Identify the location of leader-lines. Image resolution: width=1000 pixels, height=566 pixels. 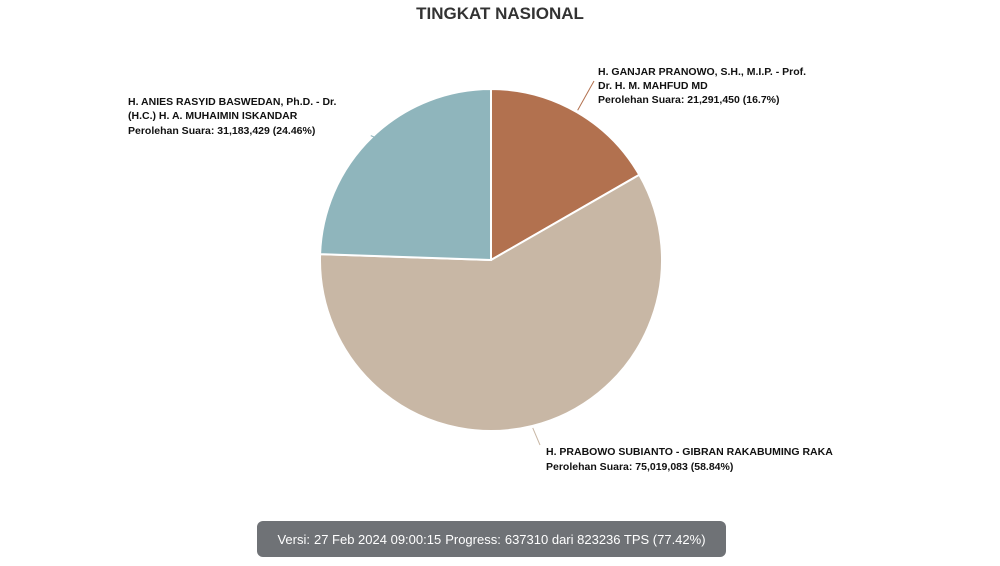
(482, 263).